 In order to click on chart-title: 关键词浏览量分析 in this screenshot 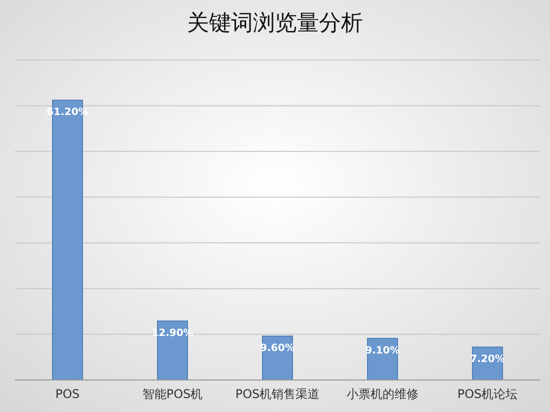, I will do `click(275, 23)`.